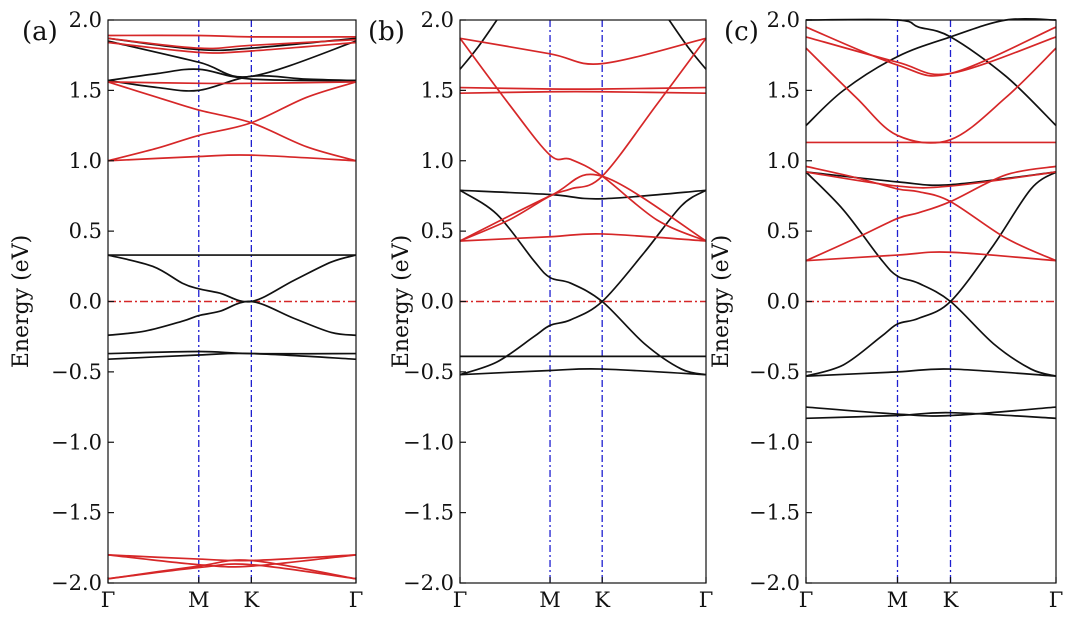 The height and width of the screenshot is (636, 1080). I want to click on panel-label: (c), so click(741, 32).